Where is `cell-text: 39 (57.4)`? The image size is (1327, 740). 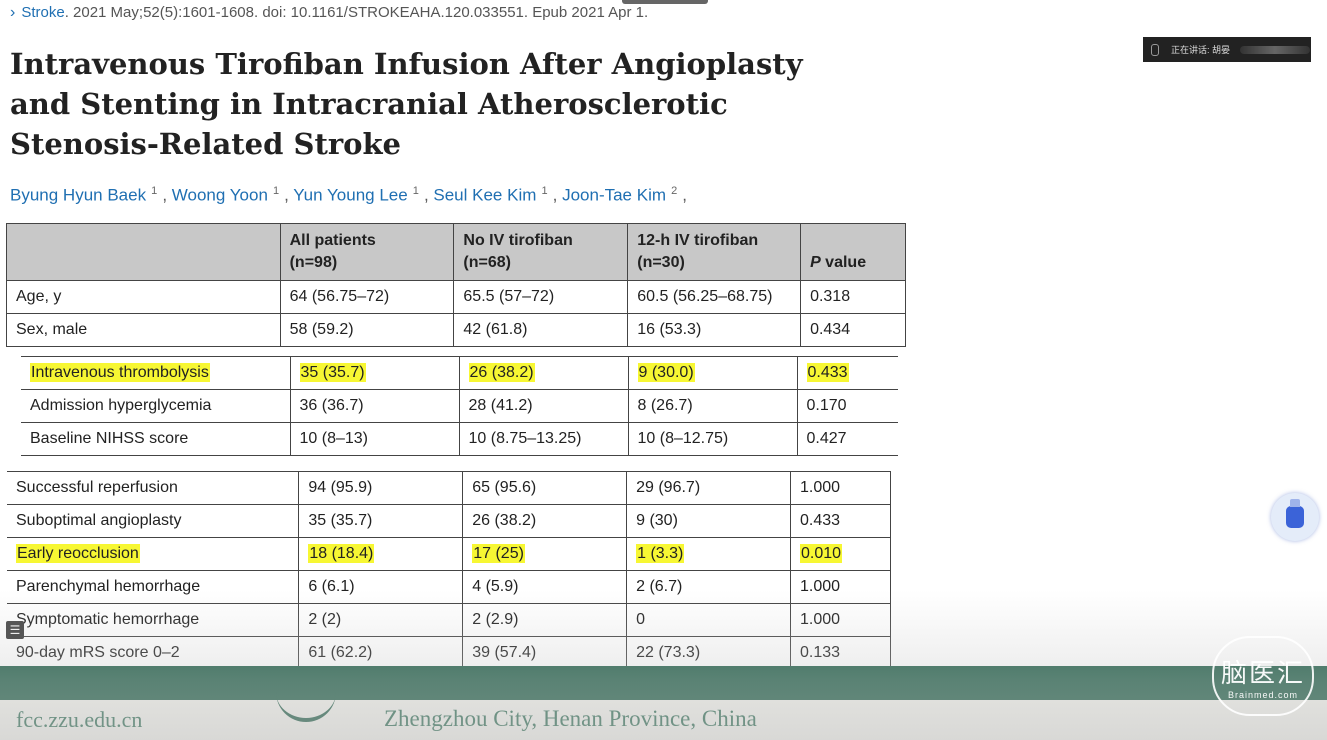
cell-text: 39 (57.4) is located at coordinates (504, 652).